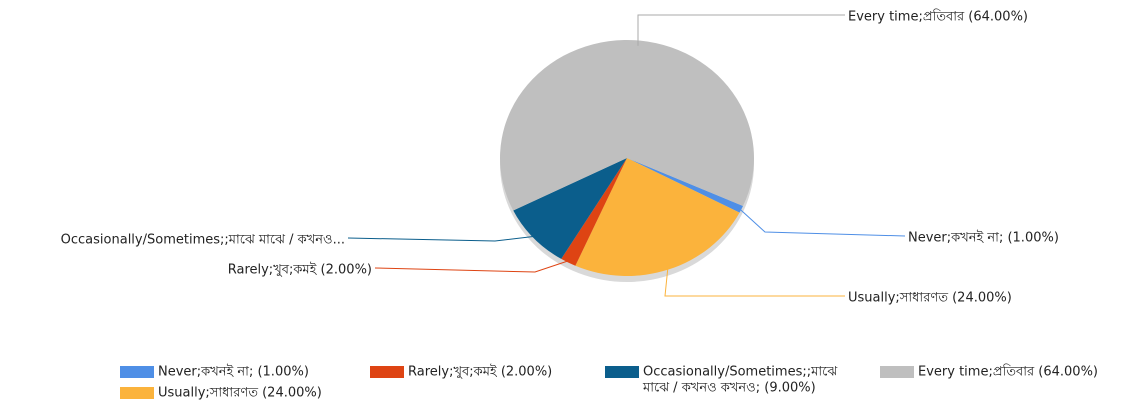 The height and width of the screenshot is (407, 1129). What do you see at coordinates (740, 372) in the screenshot?
I see `legend-label: Occasionally/Sometimes;;মাঝে` at bounding box center [740, 372].